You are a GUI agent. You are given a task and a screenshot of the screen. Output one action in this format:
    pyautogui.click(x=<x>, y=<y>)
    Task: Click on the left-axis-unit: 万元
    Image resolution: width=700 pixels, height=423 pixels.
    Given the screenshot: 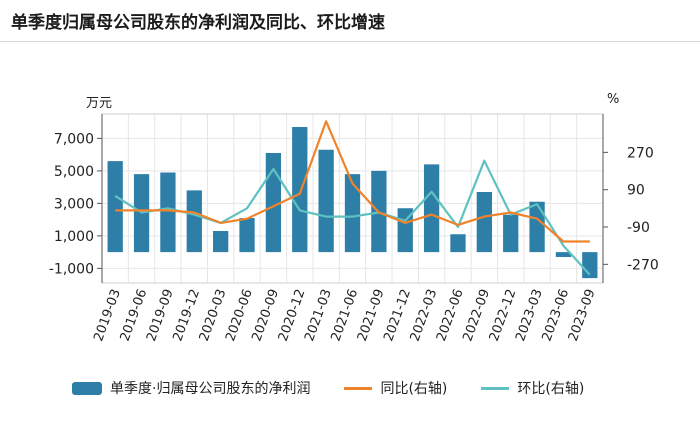 What is the action you would take?
    pyautogui.click(x=99, y=103)
    